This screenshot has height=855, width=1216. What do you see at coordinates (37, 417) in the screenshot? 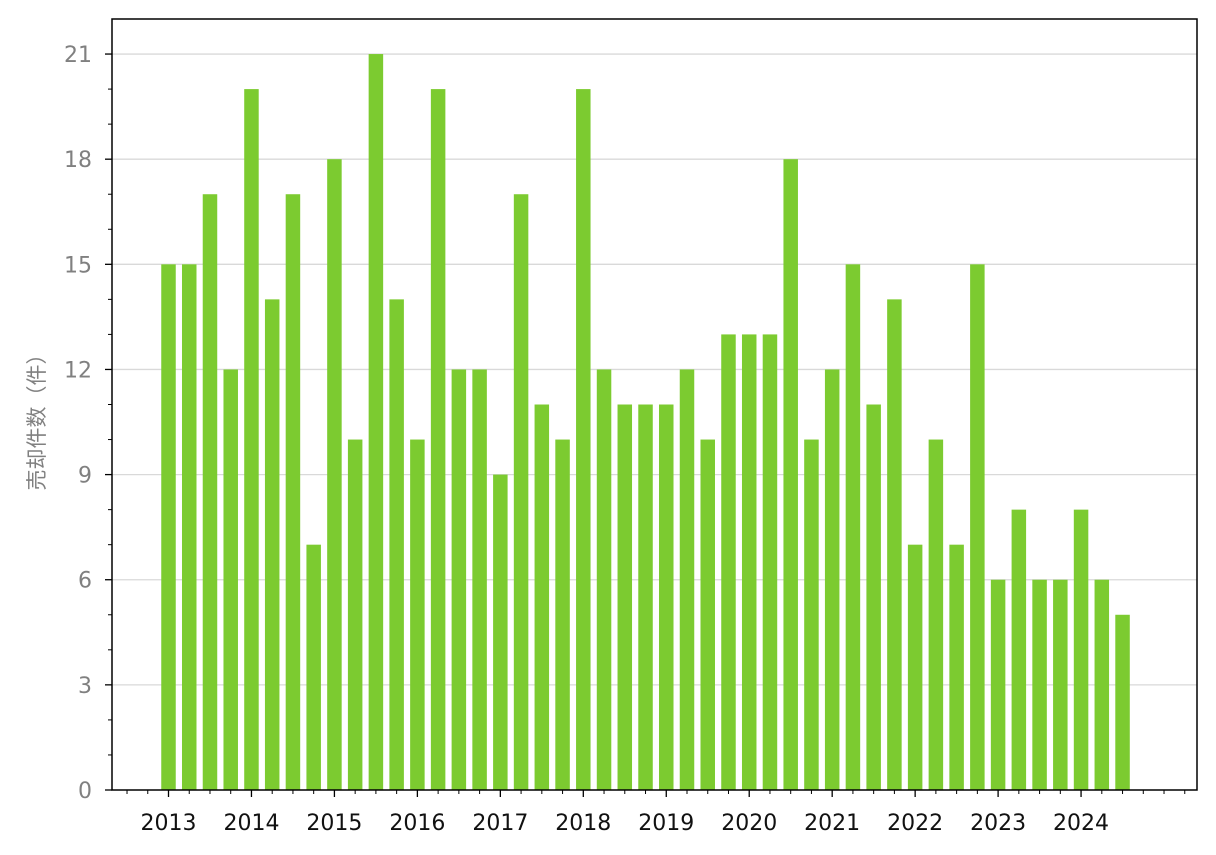
I see `y-axis-title: 売却件数（件）` at bounding box center [37, 417].